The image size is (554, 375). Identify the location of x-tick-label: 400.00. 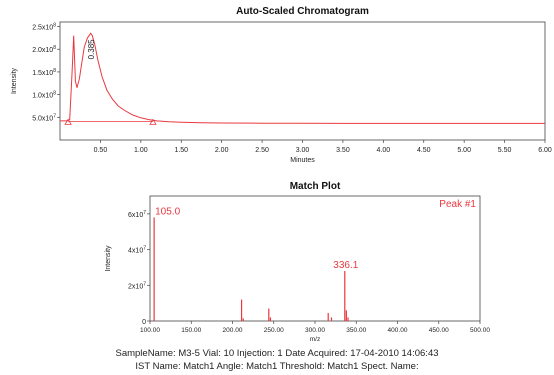
(398, 330).